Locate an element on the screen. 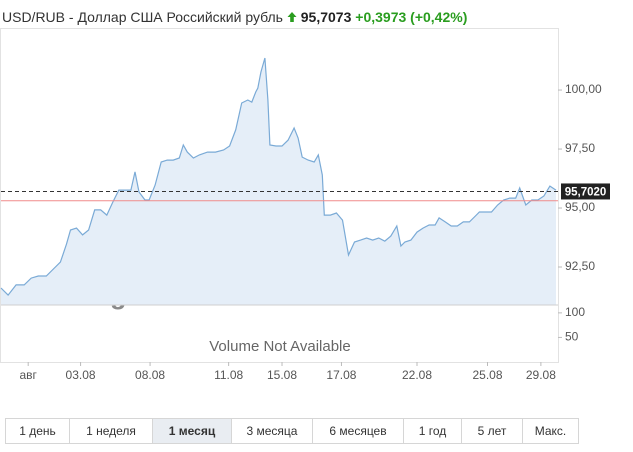 Image resolution: width=633 pixels, height=452 pixels. volume-tick-label: 50 is located at coordinates (572, 337).